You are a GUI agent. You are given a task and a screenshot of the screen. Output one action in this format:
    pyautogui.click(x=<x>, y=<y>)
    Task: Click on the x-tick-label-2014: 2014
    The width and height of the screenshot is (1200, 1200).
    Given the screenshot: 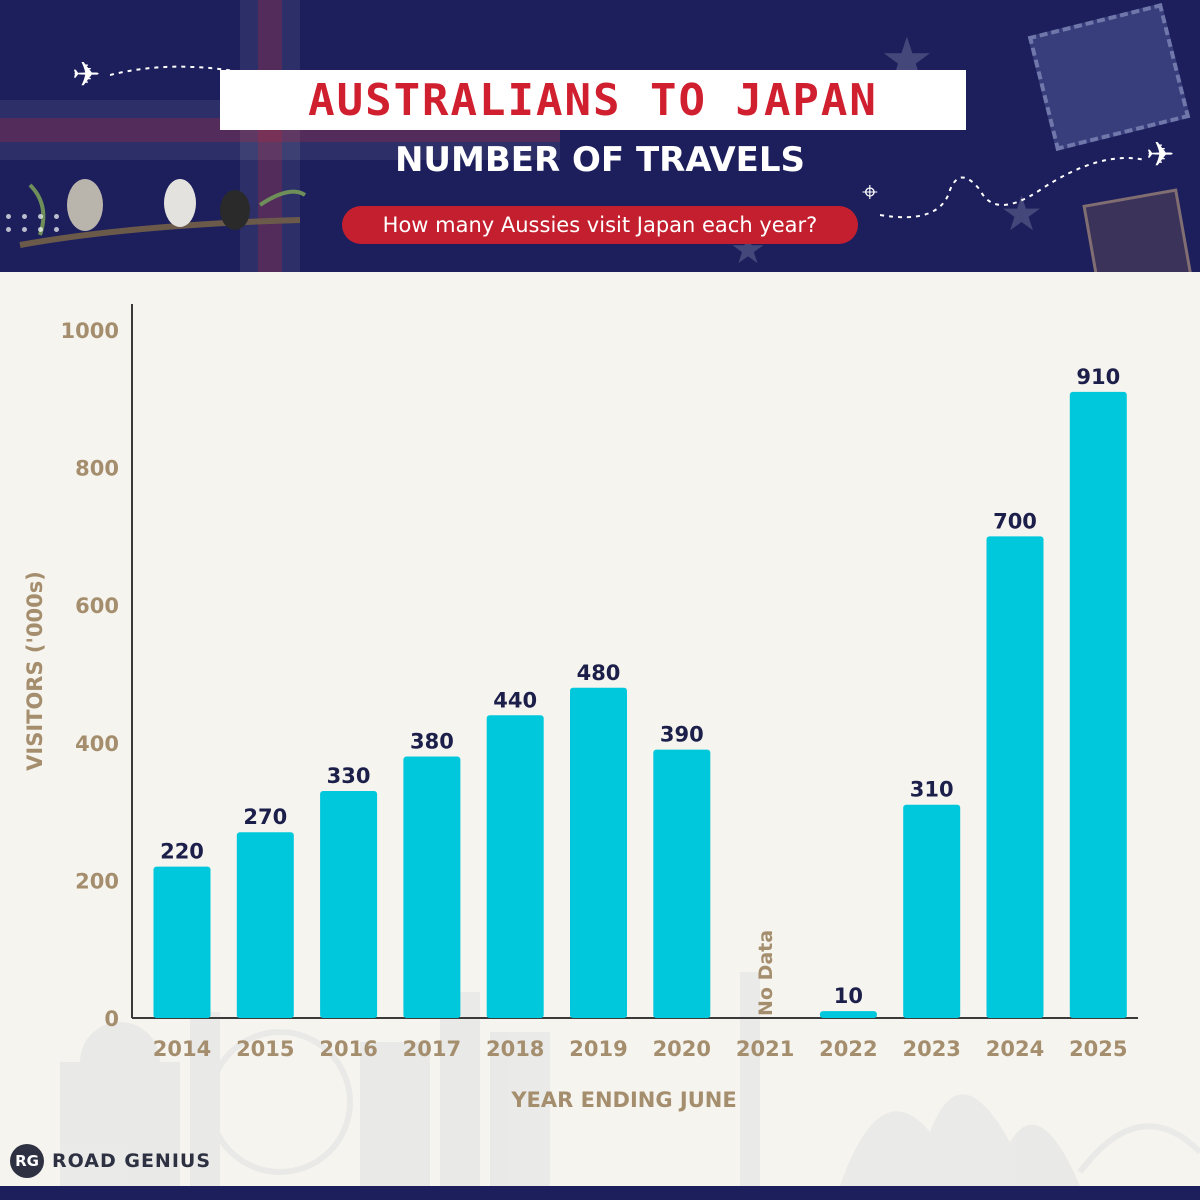 What is the action you would take?
    pyautogui.click(x=182, y=1049)
    